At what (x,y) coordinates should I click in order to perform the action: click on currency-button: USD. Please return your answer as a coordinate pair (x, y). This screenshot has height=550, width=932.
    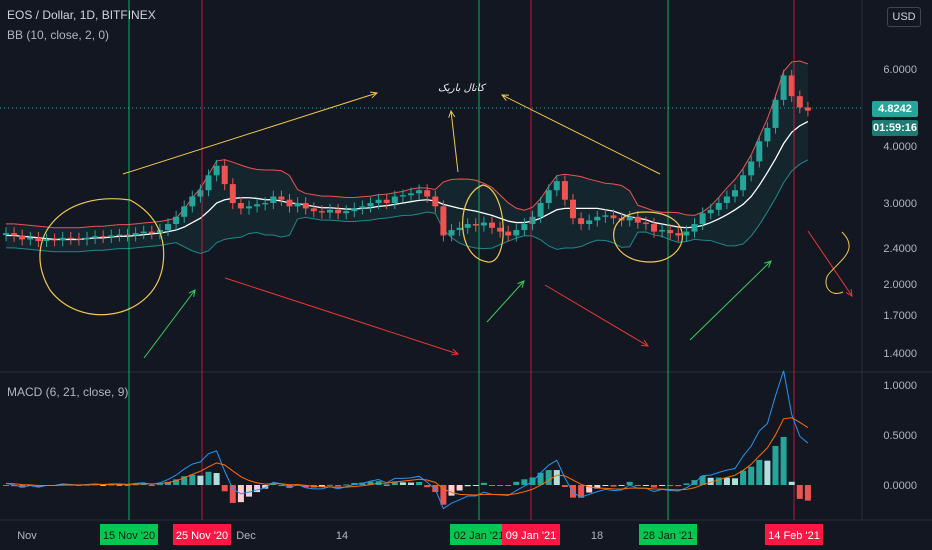
    Looking at the image, I should click on (904, 17).